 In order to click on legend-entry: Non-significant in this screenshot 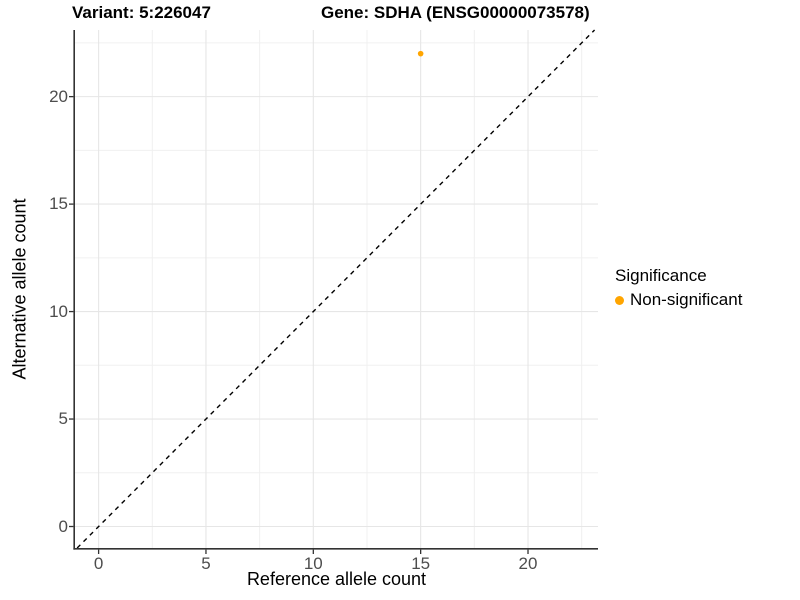, I will do `click(678, 300)`.